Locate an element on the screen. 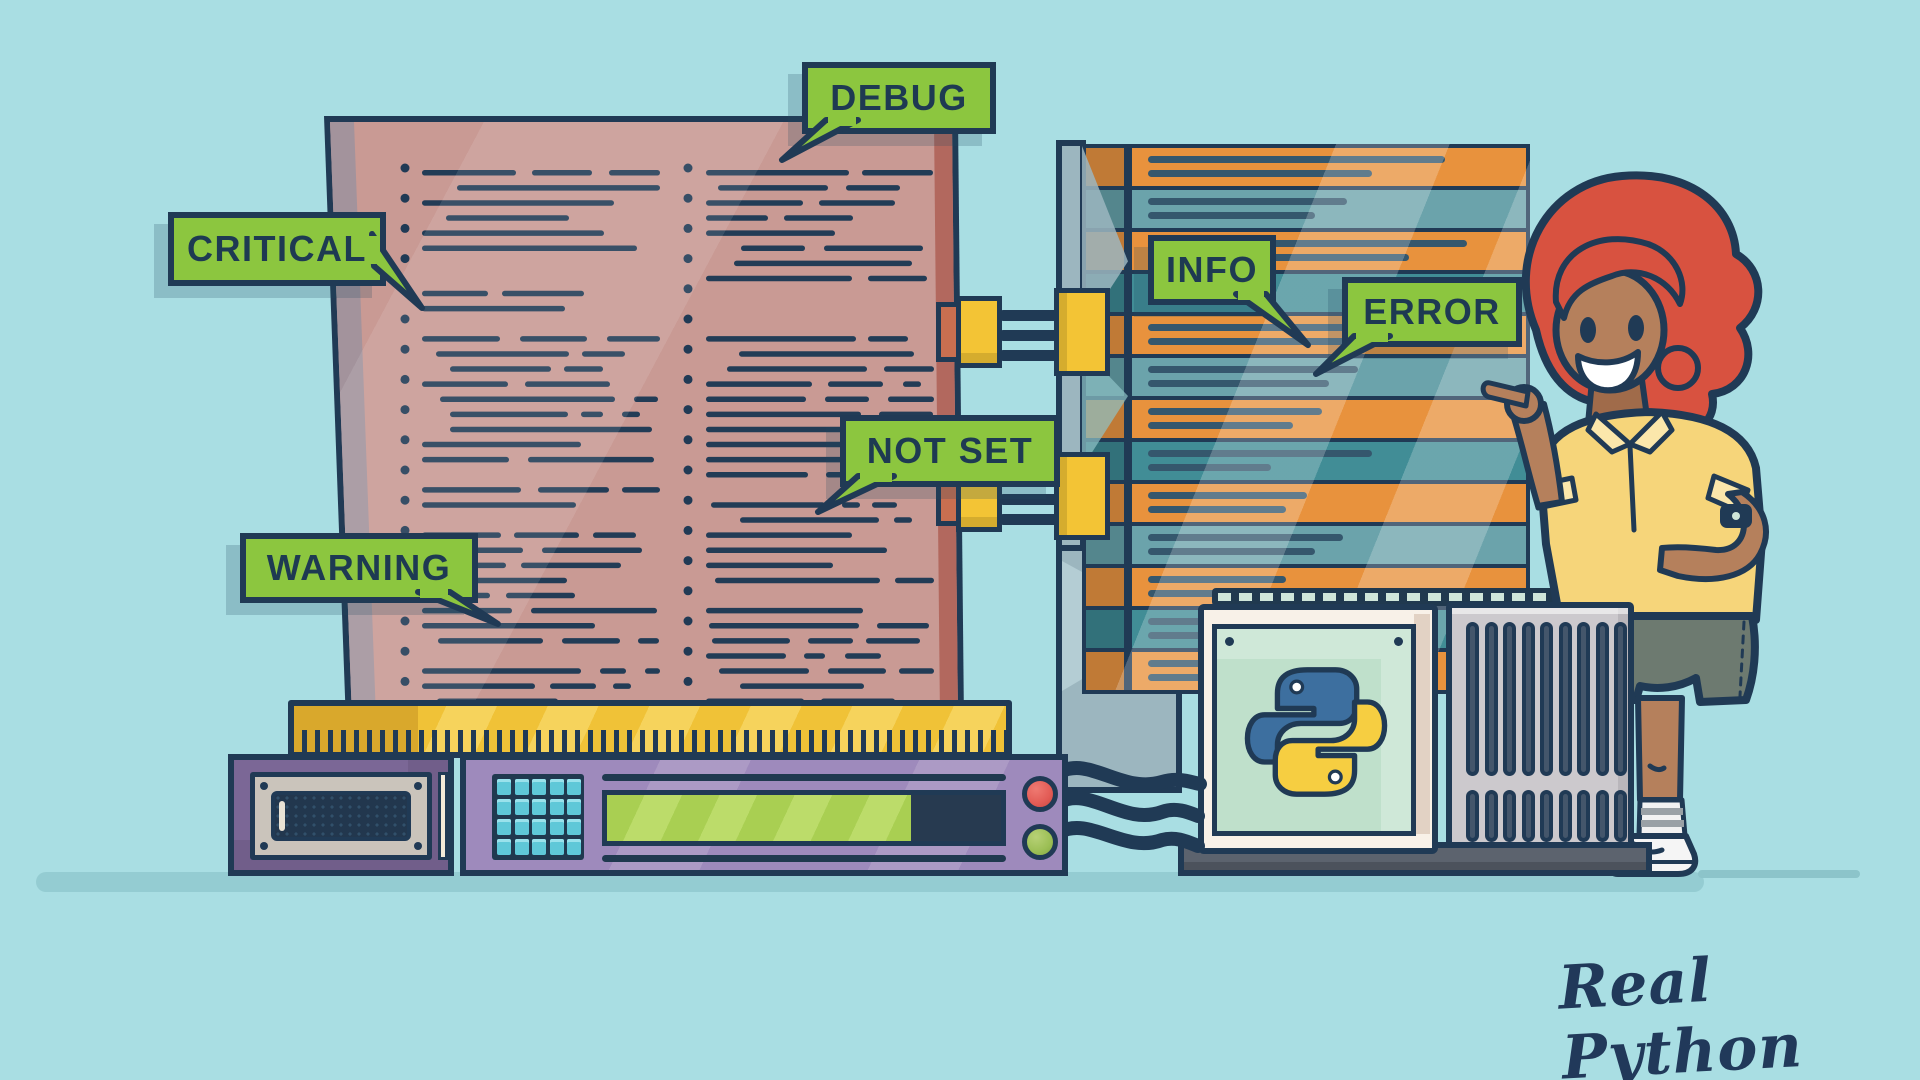 Image resolution: width=1920 pixels, height=1080 pixels. python-unit-frame-shadow is located at coordinates (1422, 724).